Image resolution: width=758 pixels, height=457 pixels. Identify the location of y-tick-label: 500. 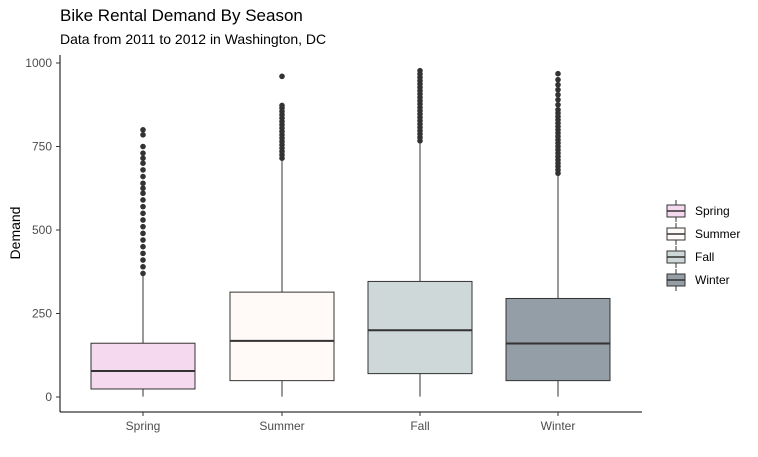
(42, 230).